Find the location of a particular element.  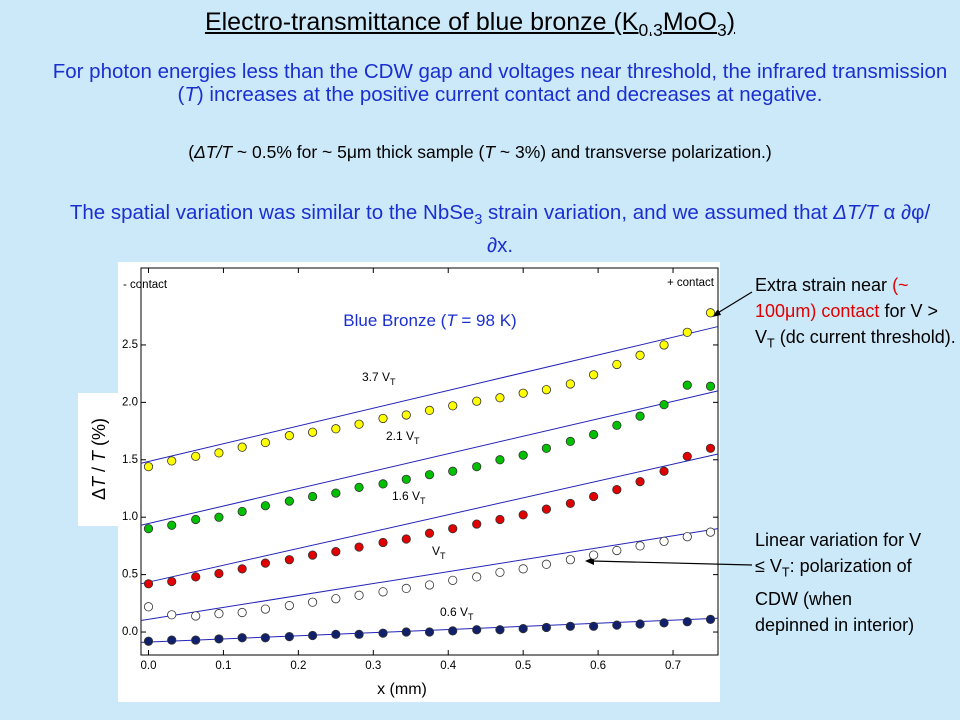

series-label: VT is located at coordinates (439, 552).